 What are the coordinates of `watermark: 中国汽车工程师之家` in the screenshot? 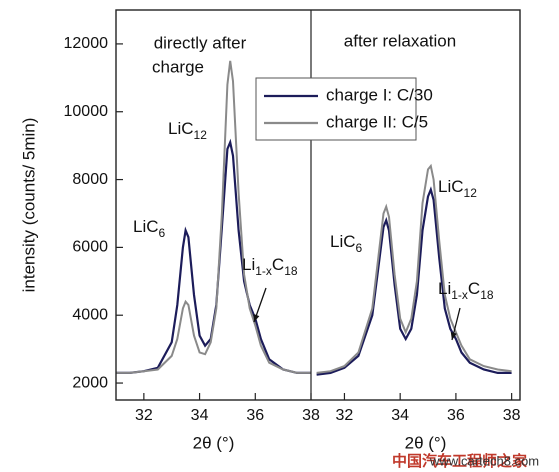 It's located at (459, 461).